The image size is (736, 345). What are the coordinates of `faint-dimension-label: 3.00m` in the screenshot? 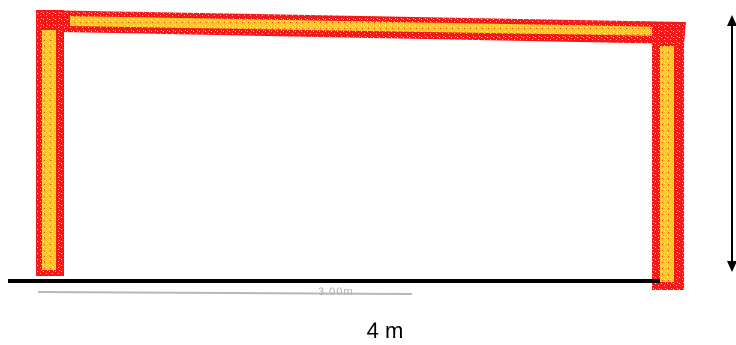 It's located at (336, 292).